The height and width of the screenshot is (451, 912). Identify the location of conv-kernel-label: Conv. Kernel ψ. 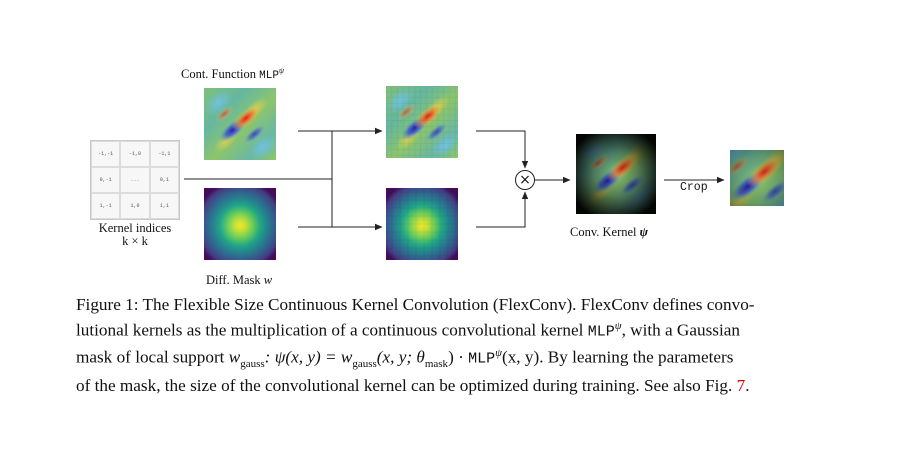
(609, 232).